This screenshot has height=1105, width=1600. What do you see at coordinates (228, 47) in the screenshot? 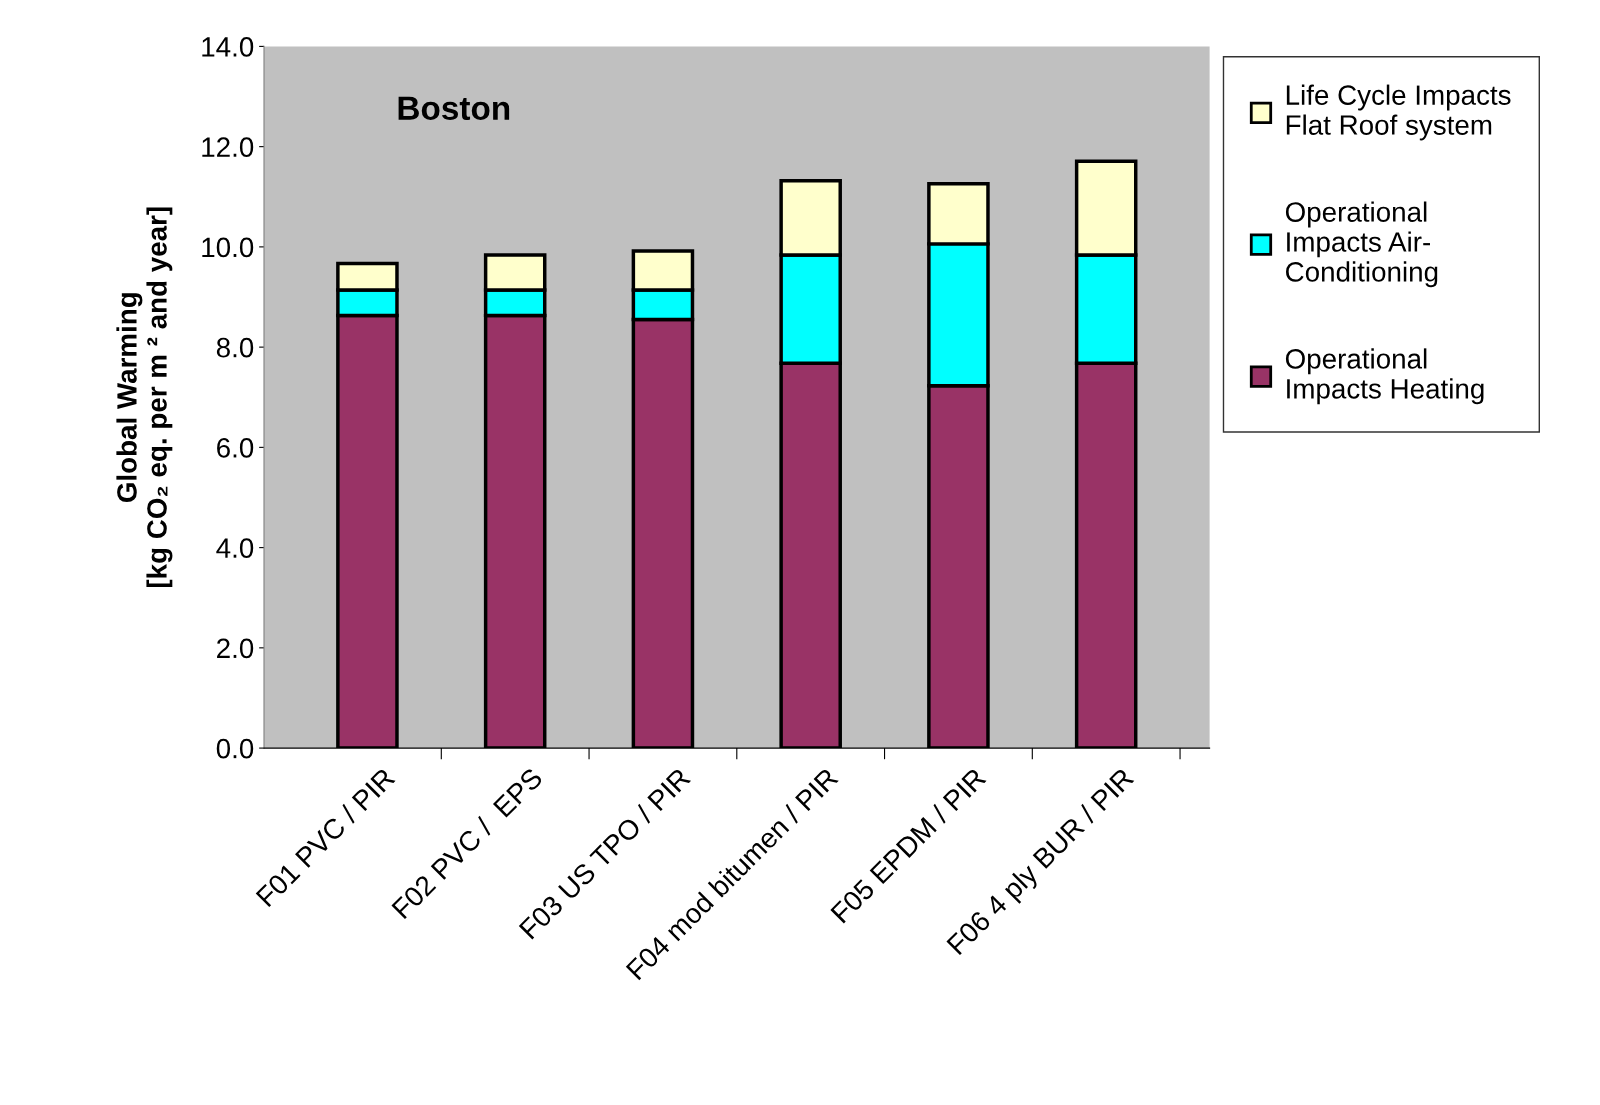
I see `y-tick-label: 14.0` at bounding box center [228, 47].